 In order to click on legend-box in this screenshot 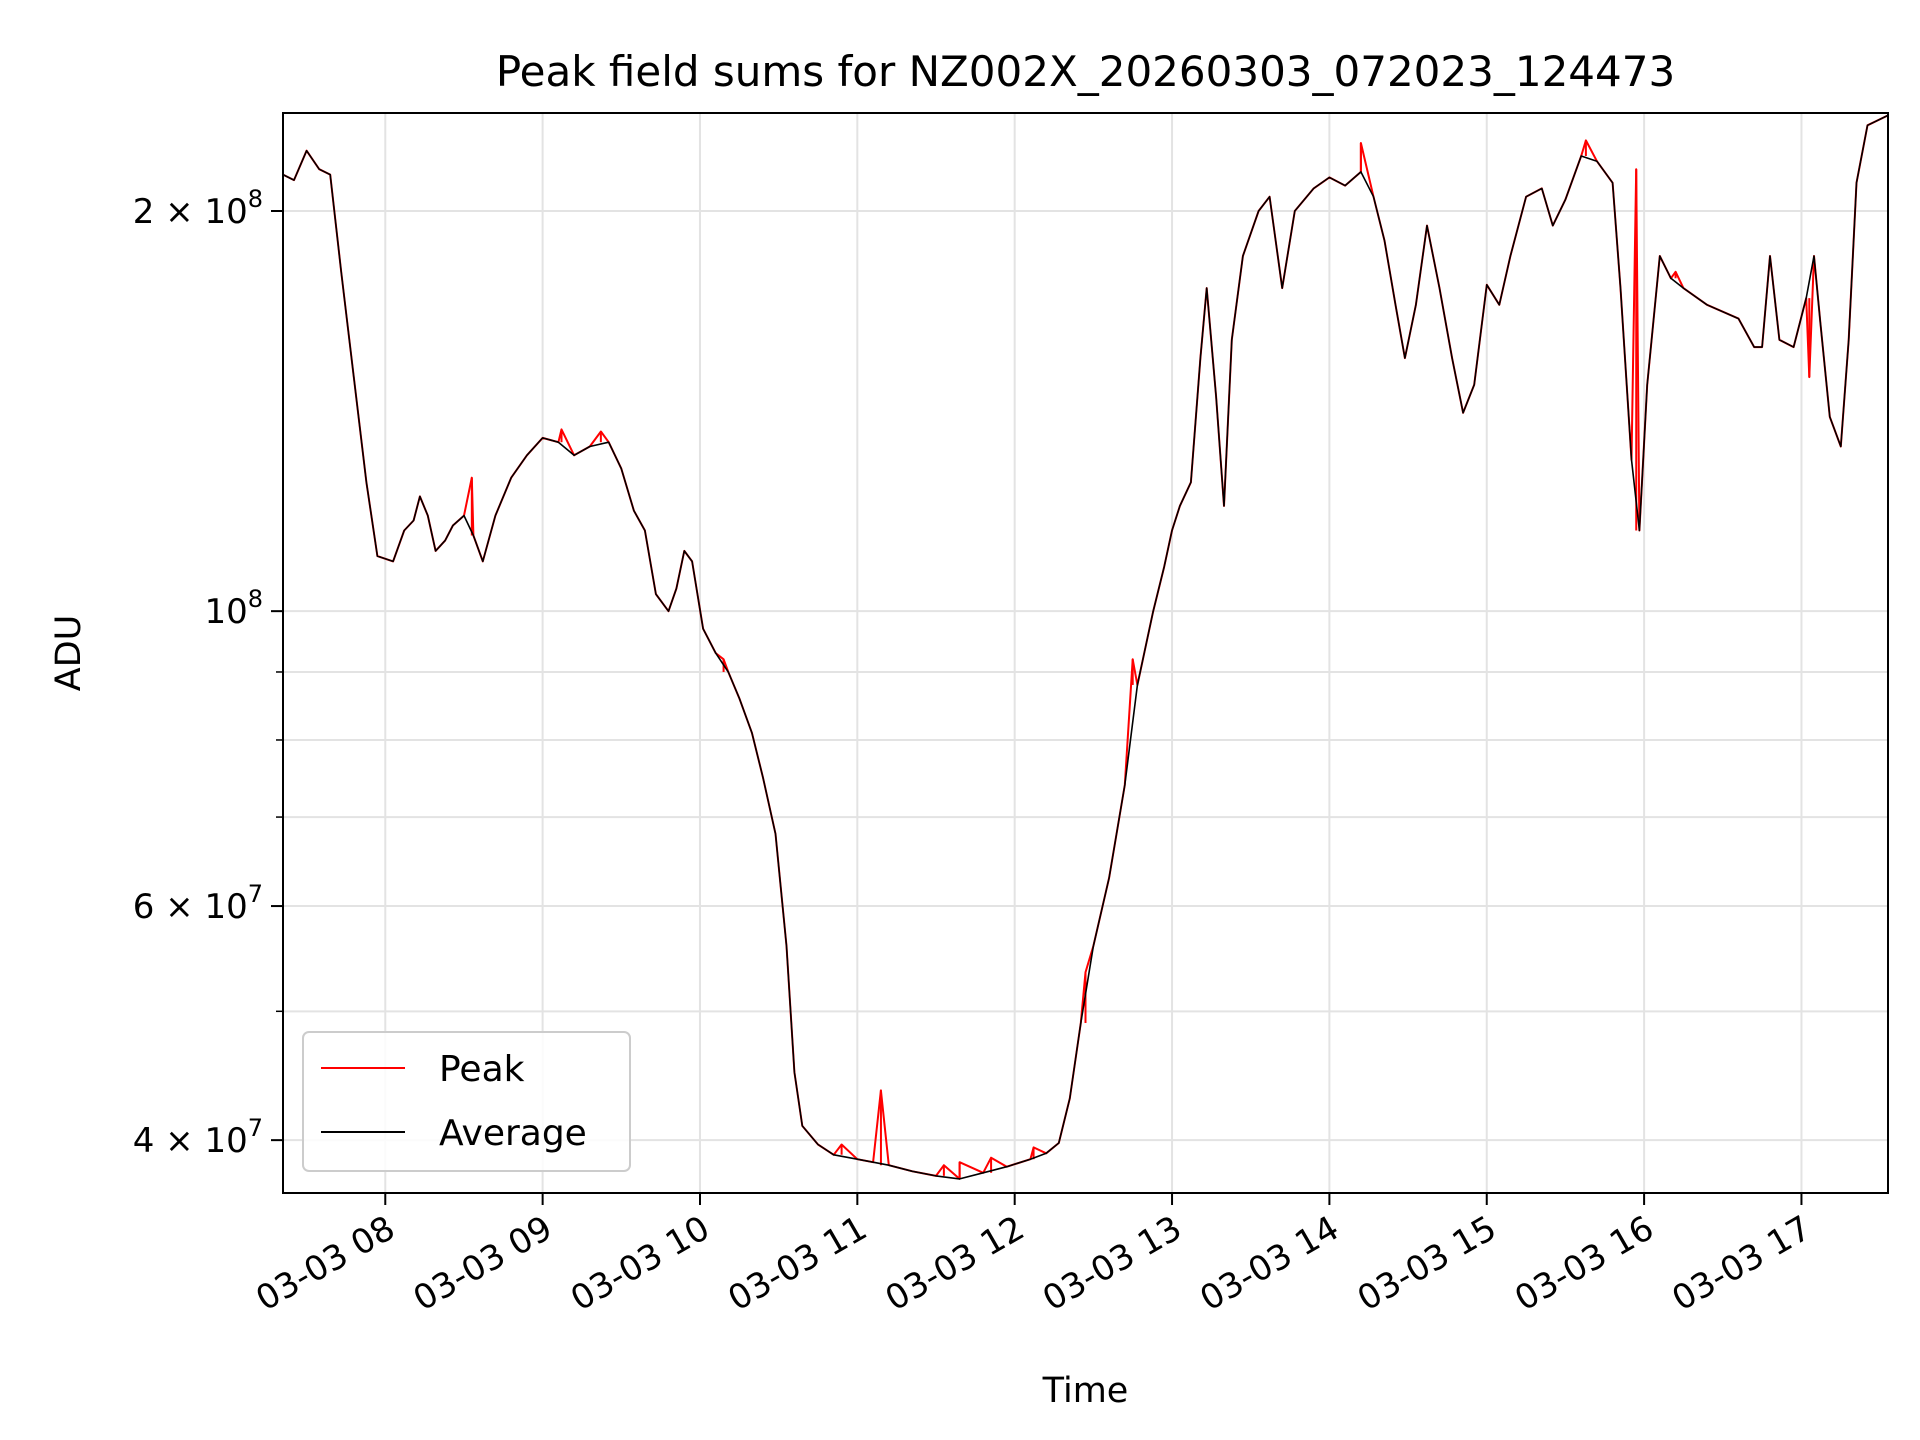, I will do `click(466, 1101)`.